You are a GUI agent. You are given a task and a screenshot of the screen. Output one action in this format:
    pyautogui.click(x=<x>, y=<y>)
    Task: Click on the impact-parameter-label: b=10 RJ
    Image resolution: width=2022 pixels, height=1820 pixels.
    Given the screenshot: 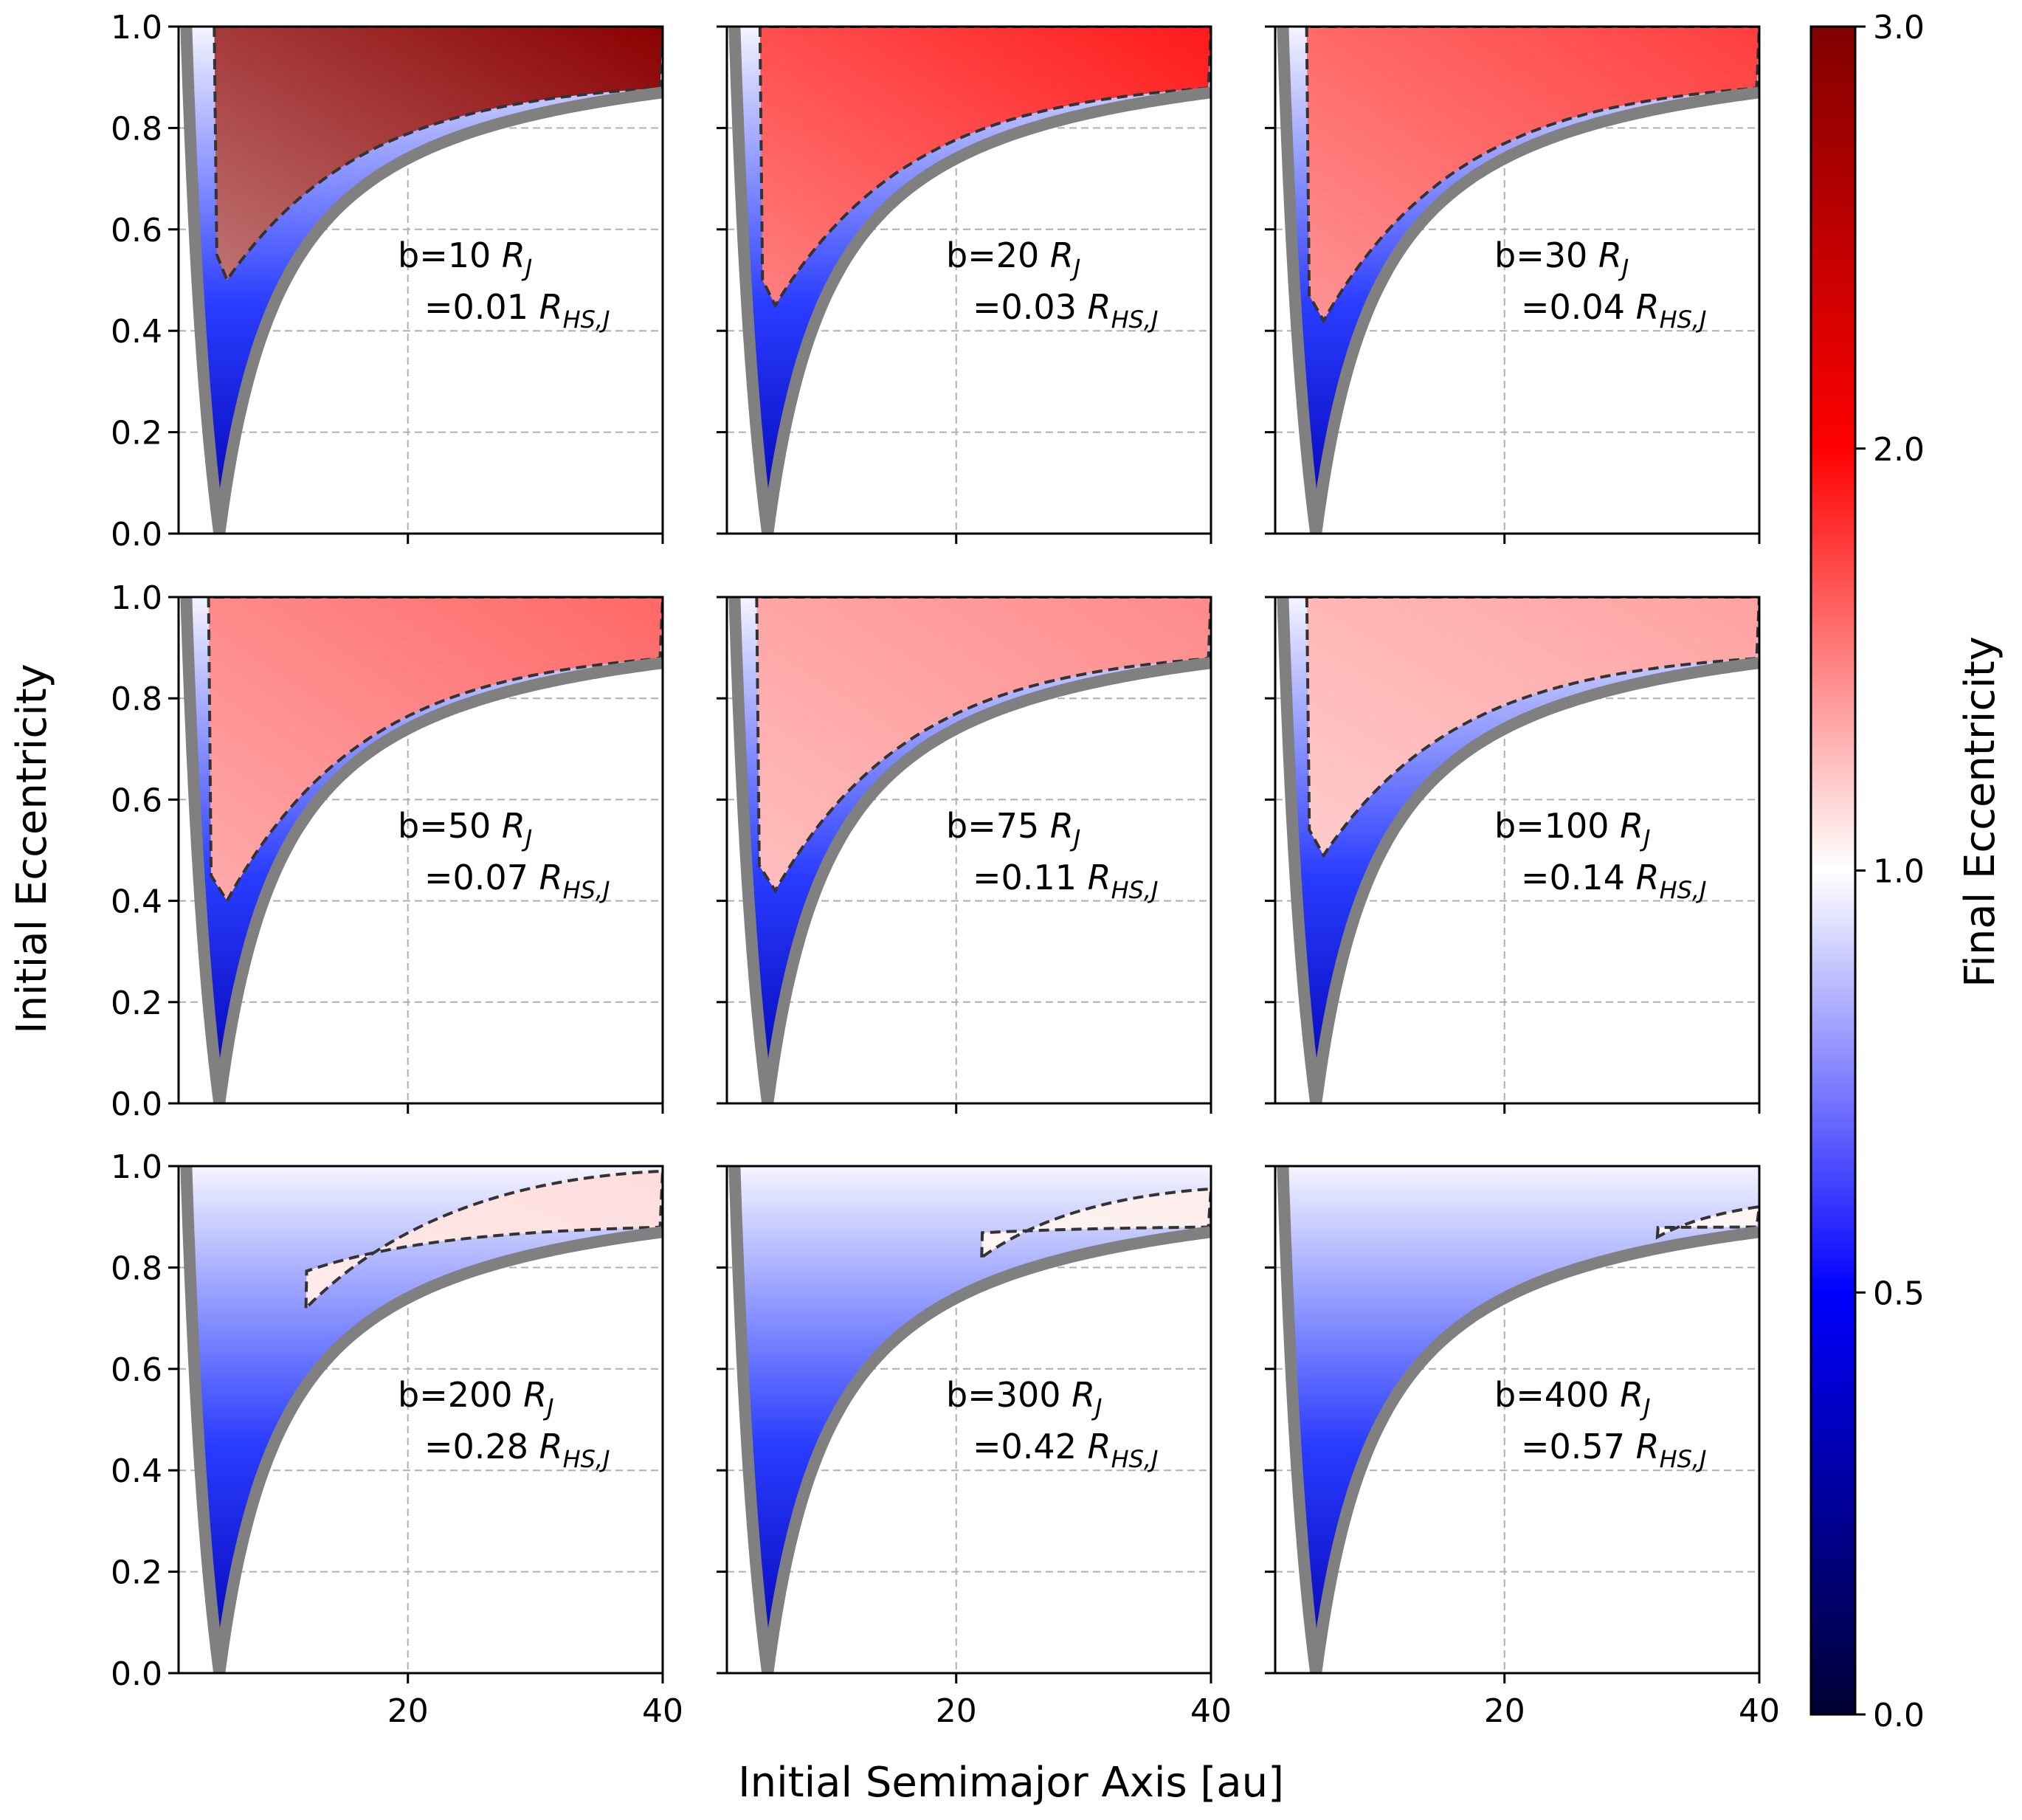 What is the action you would take?
    pyautogui.click(x=465, y=258)
    